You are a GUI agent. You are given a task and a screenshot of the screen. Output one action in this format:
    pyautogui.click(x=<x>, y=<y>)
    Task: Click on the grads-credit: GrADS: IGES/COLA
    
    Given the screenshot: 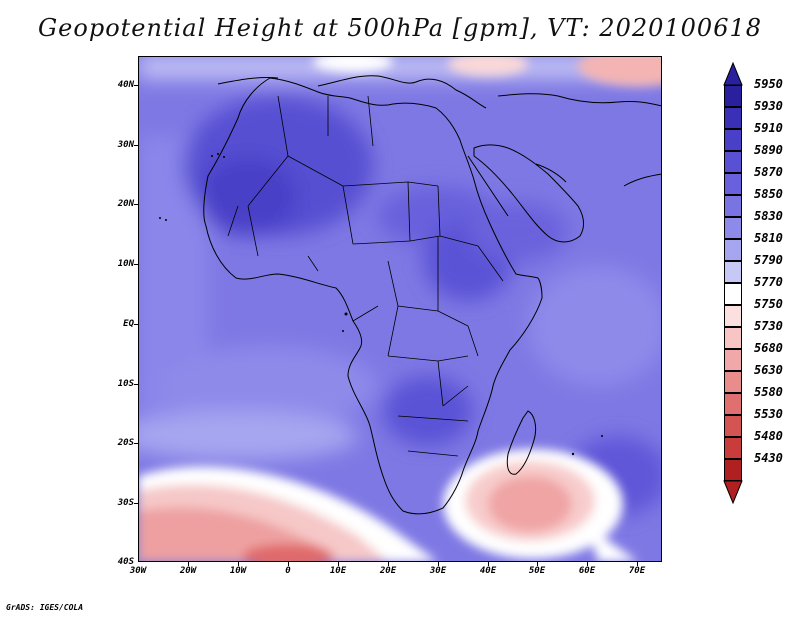 What is the action you would take?
    pyautogui.click(x=45, y=607)
    